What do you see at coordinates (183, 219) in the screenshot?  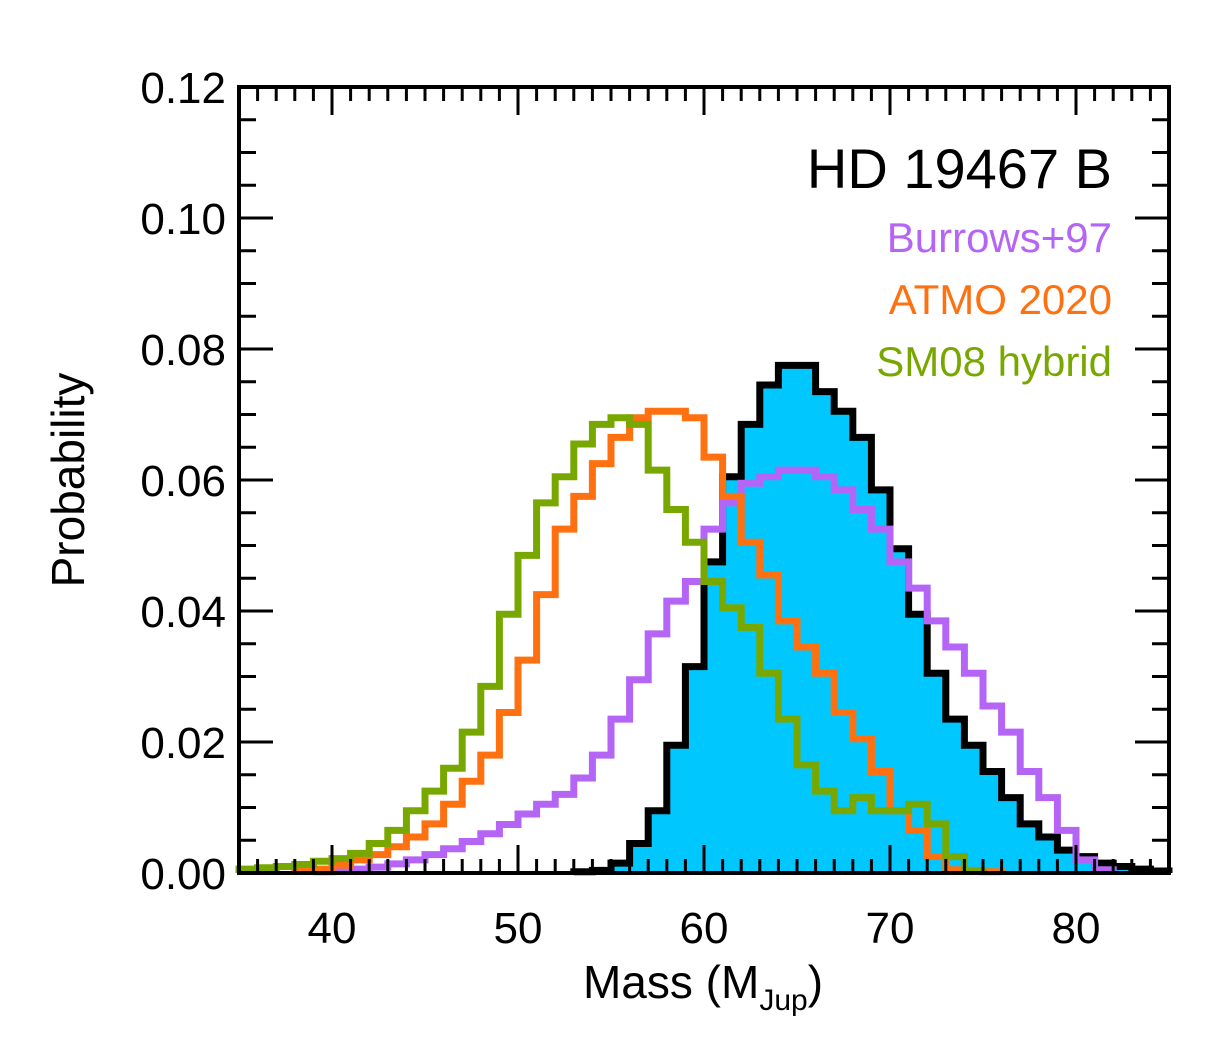 I see `y-tick-label: 0.10` at bounding box center [183, 219].